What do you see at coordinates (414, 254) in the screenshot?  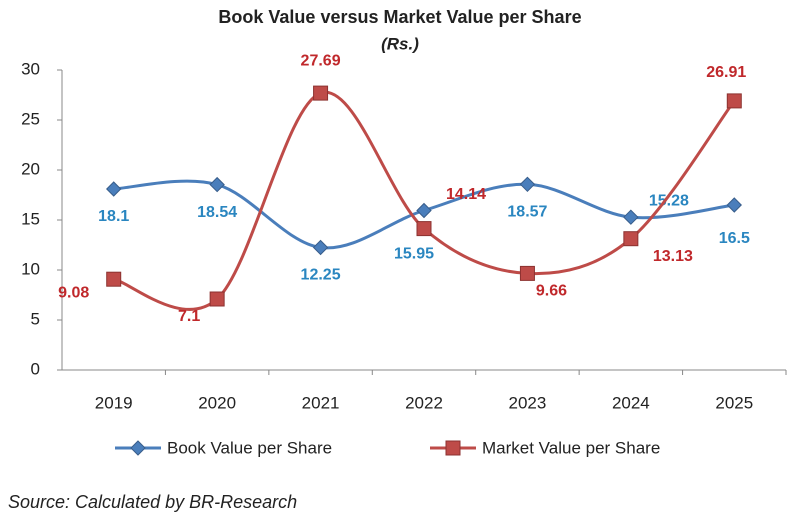 I see `data-label: 15.95` at bounding box center [414, 254].